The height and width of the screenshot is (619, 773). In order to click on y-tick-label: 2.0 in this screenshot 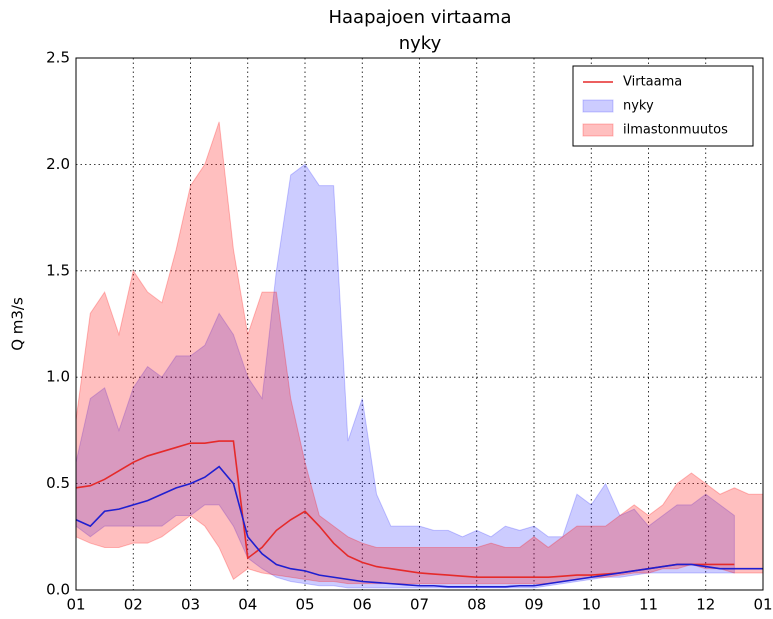, I will do `click(58, 164)`.